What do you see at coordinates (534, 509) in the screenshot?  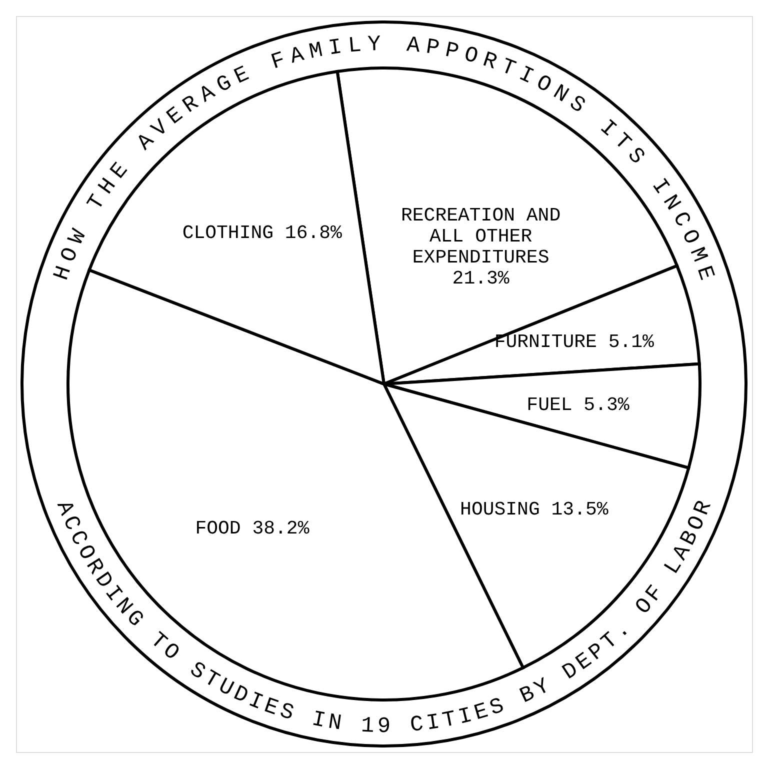 I see `slice-label: HOUSING 13.5%` at bounding box center [534, 509].